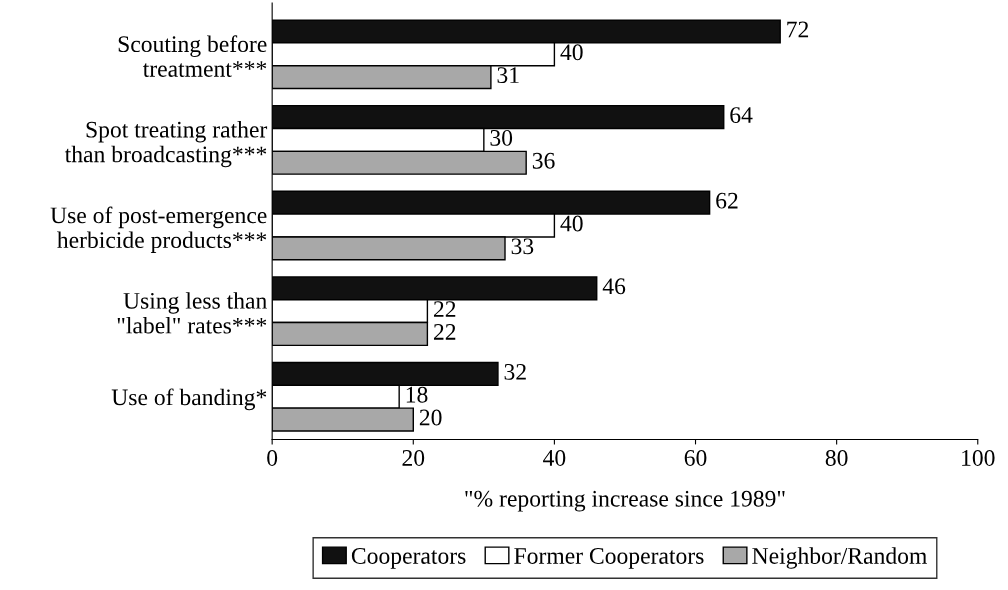 The width and height of the screenshot is (1008, 590). Describe the element at coordinates (839, 558) in the screenshot. I see `legend-label: Neighbor/Random` at that location.